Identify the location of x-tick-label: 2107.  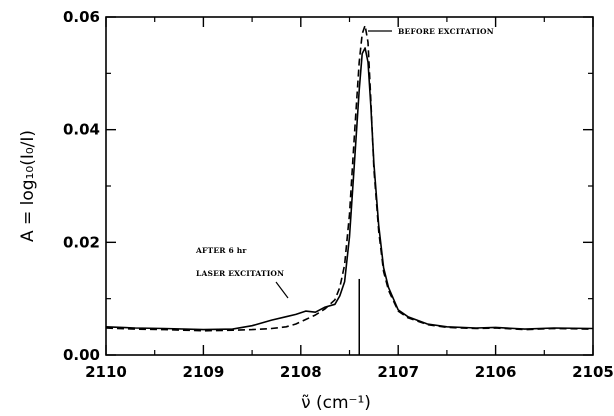
(398, 372).